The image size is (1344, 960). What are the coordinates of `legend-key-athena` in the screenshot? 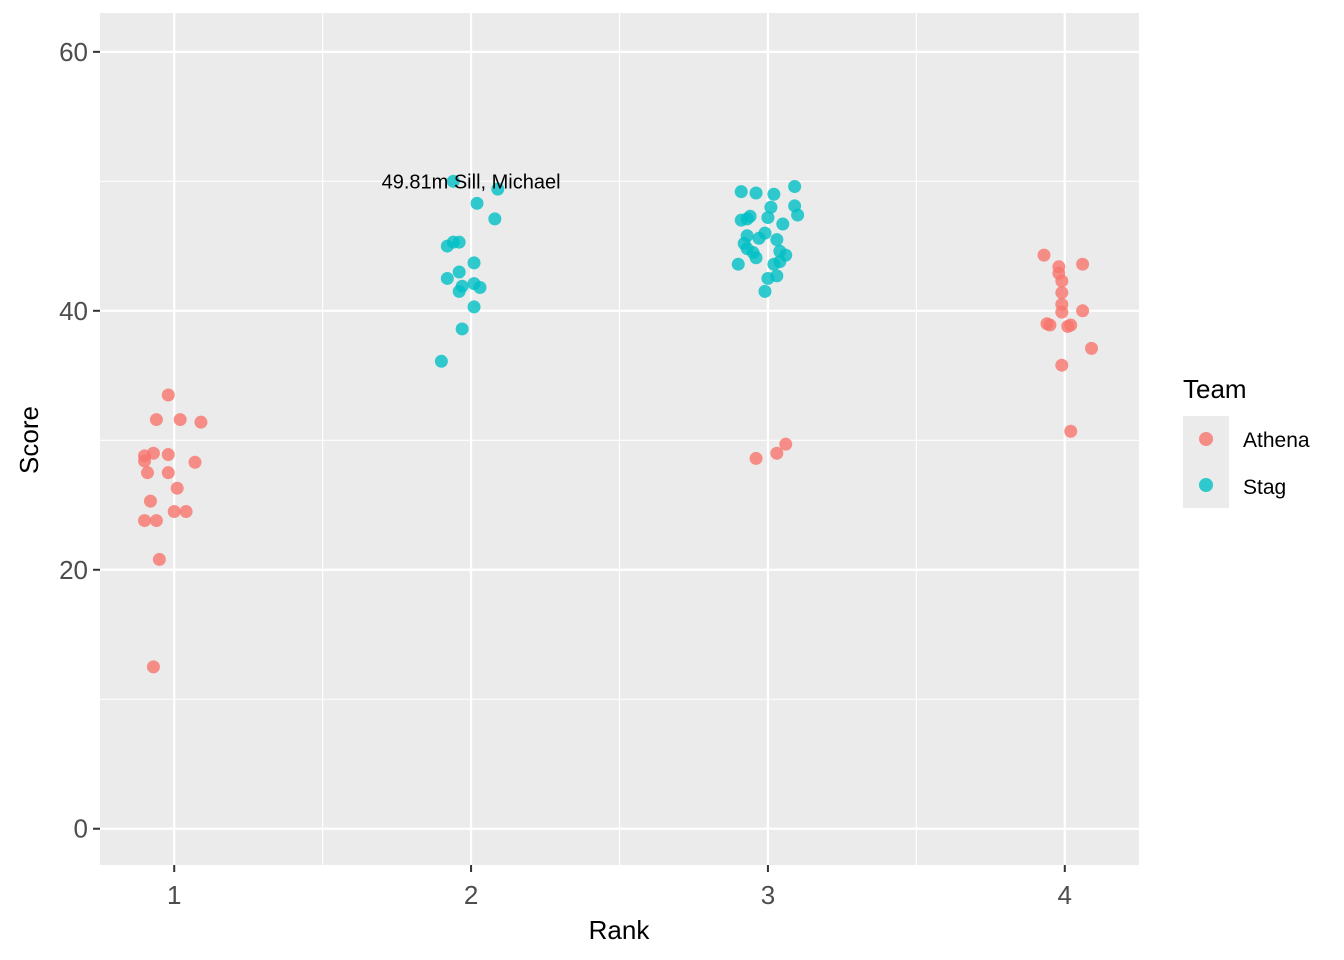 It's located at (1206, 439).